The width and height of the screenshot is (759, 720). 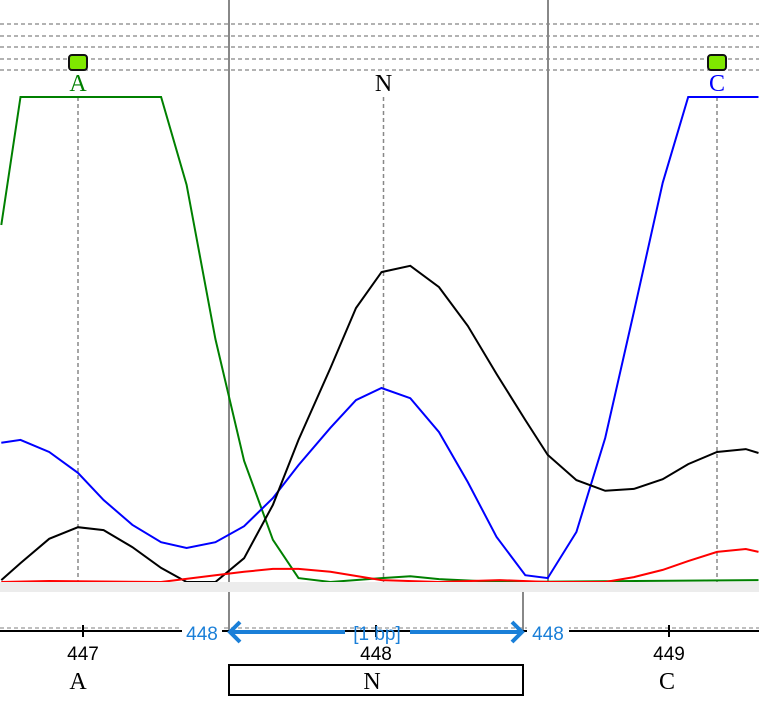 I want to click on selection-end-label: 448, so click(x=548, y=634).